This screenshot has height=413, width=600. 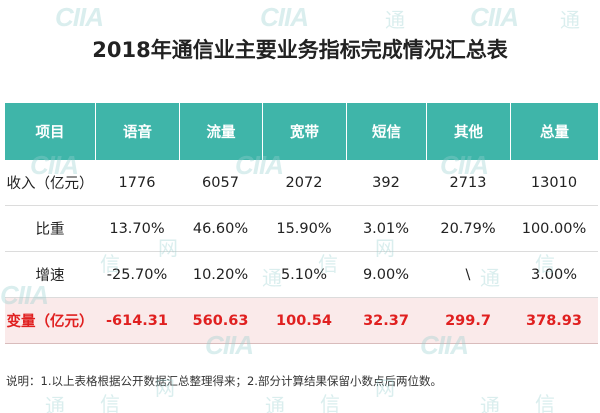 I want to click on table-cell: -25.70%, so click(x=137, y=274).